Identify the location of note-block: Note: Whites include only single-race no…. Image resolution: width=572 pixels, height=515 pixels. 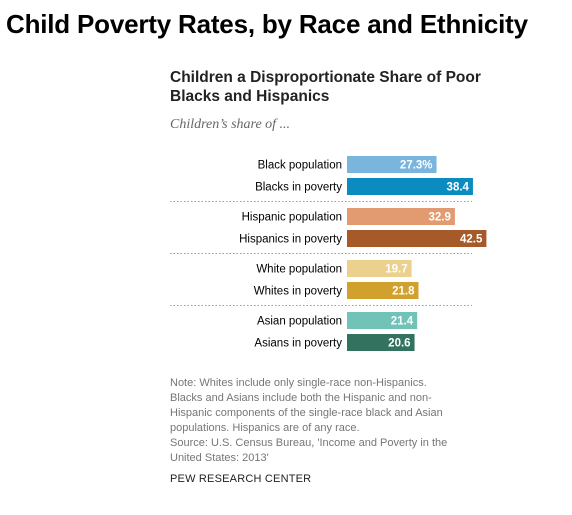
(315, 421).